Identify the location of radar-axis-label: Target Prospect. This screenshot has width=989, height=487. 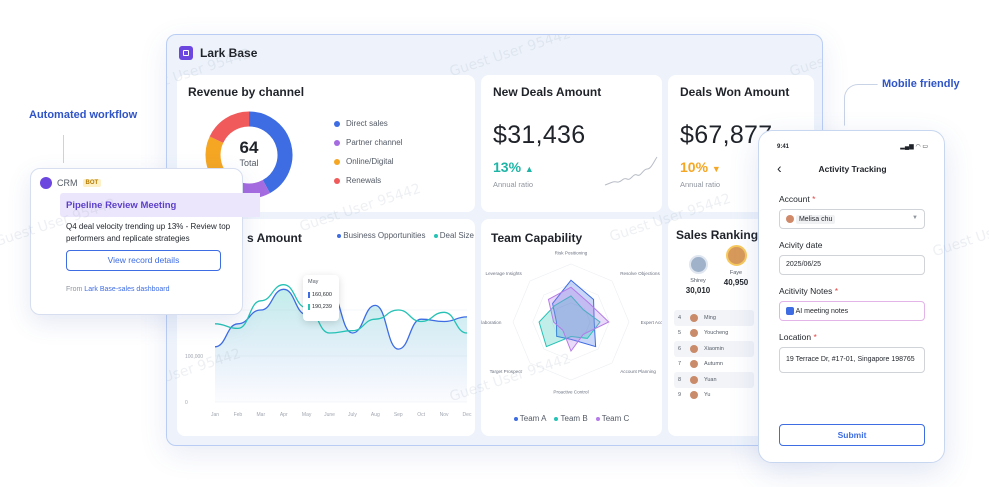
(506, 371).